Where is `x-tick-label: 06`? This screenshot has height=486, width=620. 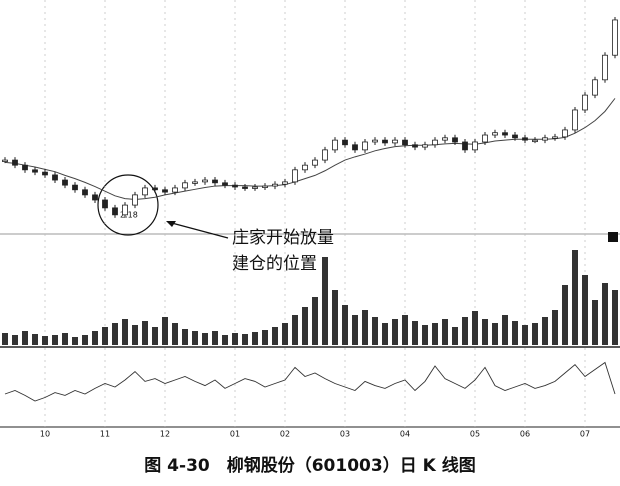 x-tick-label: 06 is located at coordinates (525, 434).